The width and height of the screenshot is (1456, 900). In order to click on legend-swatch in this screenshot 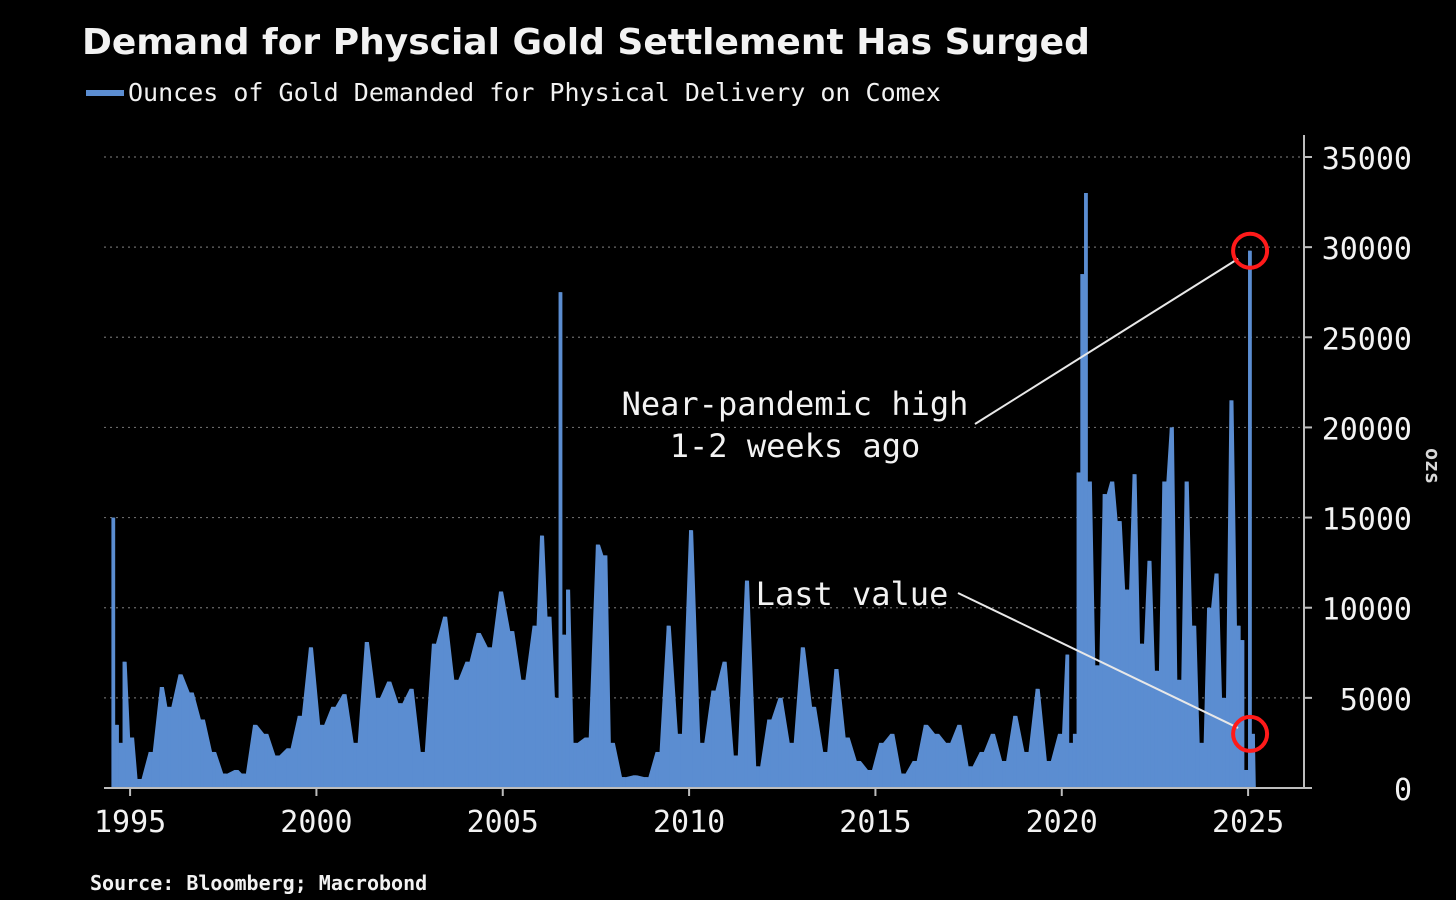, I will do `click(105, 93)`.